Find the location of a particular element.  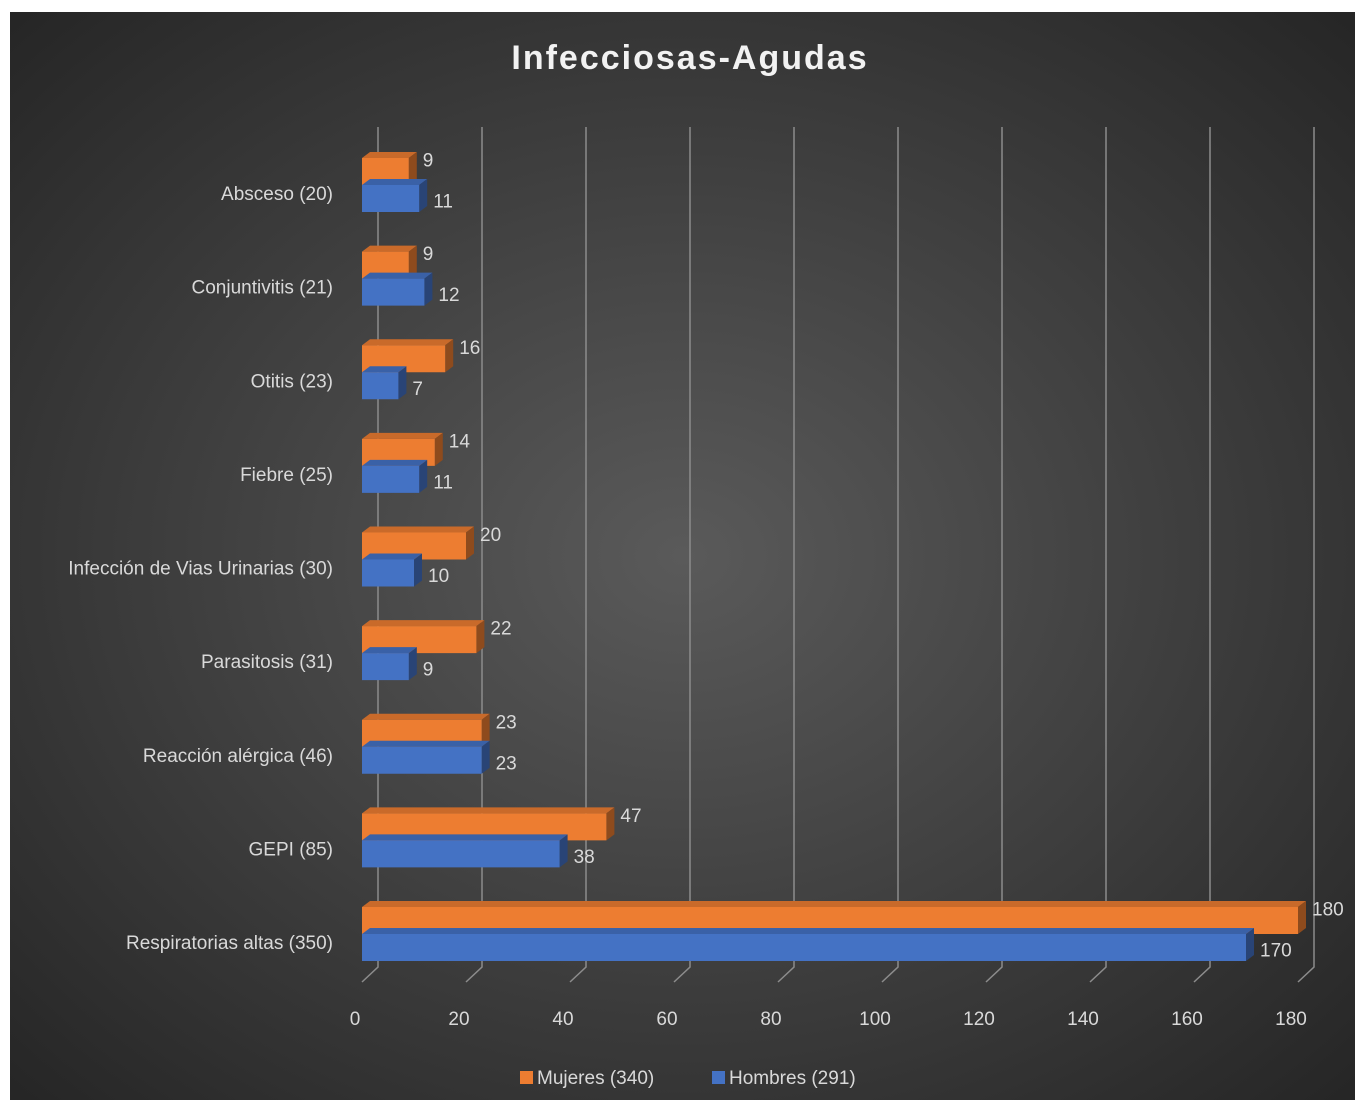

x-tick-label: 60 is located at coordinates (666, 1019).